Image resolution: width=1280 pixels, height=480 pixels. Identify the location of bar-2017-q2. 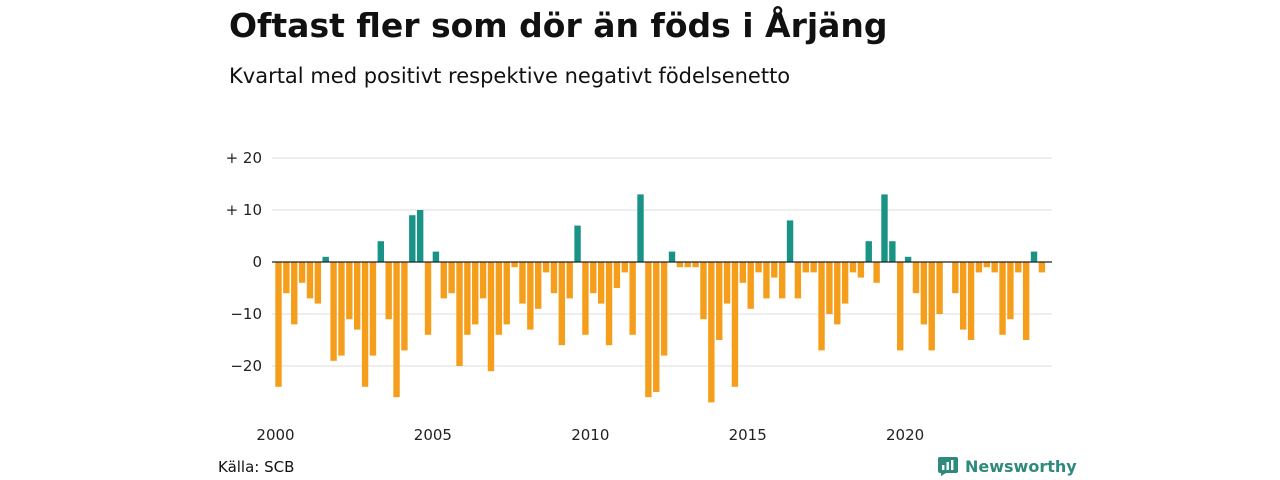
(821, 306).